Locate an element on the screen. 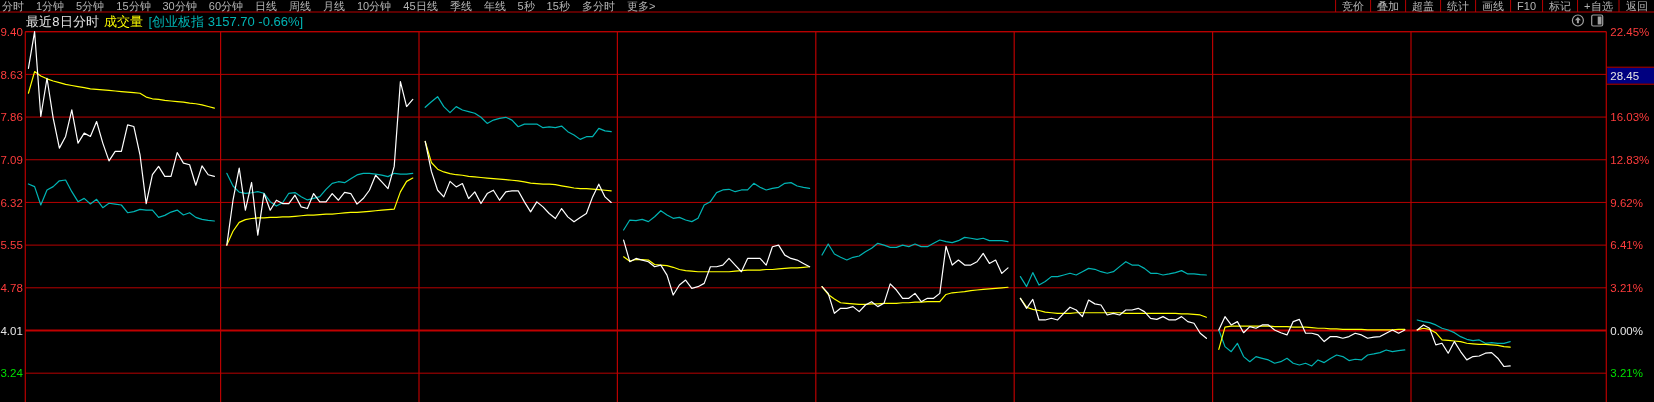  y2-tick-label: 22.45% is located at coordinates (1630, 31).